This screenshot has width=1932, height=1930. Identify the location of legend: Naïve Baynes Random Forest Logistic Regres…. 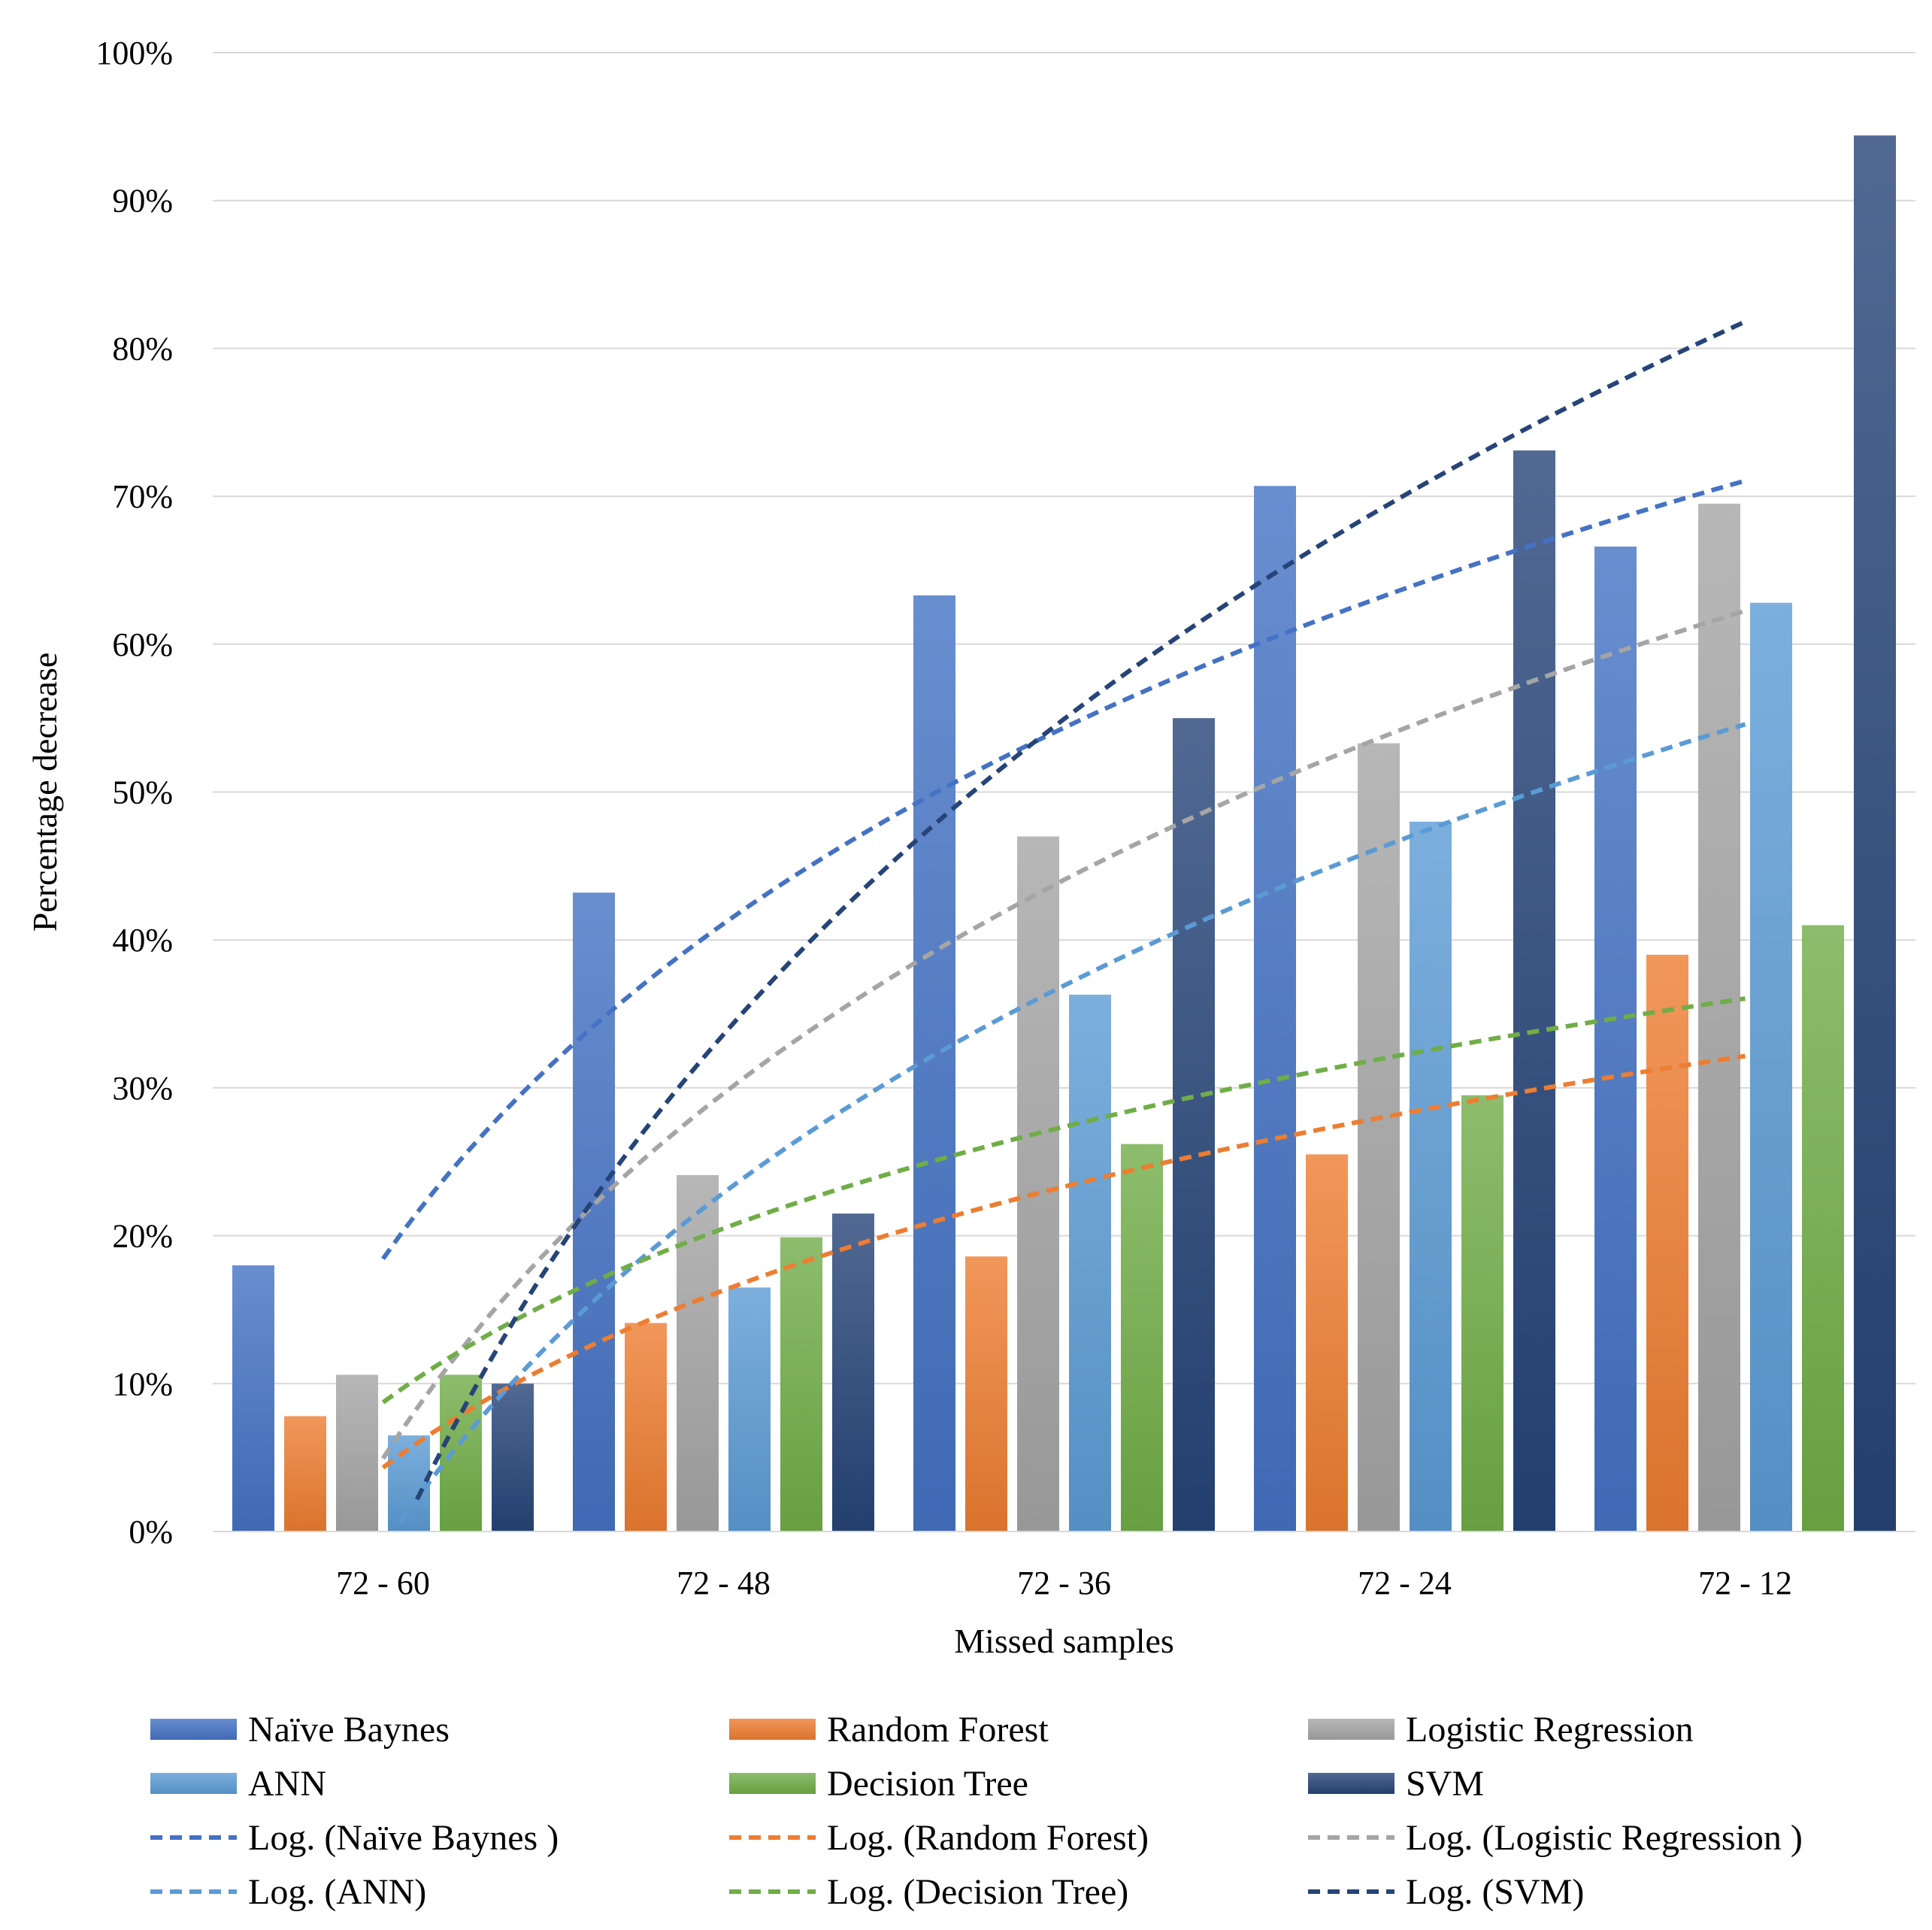
(976, 1811).